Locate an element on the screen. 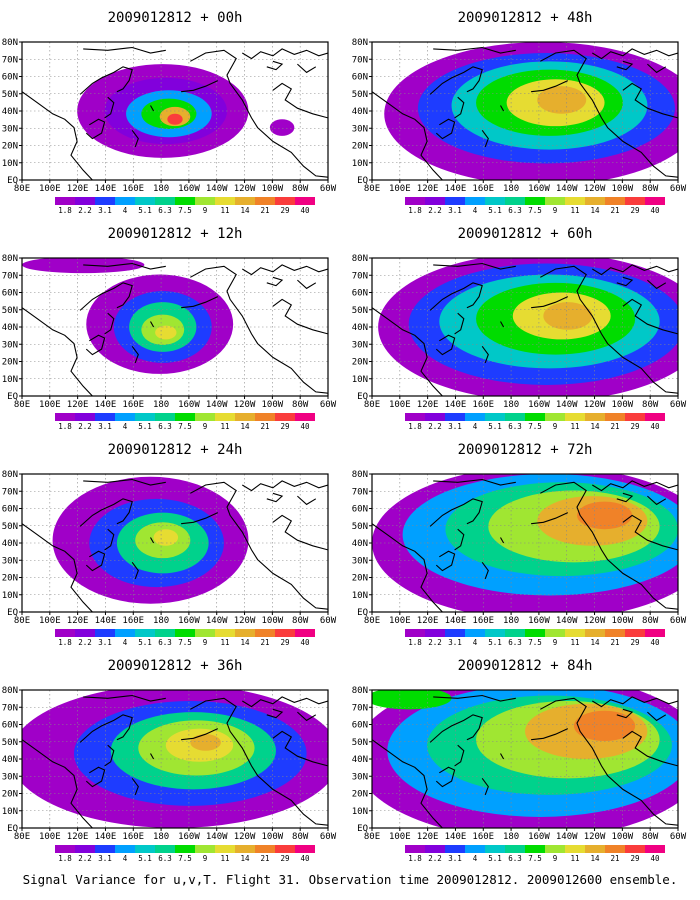 The image size is (700, 900). x-tick-label: 100W is located at coordinates (623, 837).